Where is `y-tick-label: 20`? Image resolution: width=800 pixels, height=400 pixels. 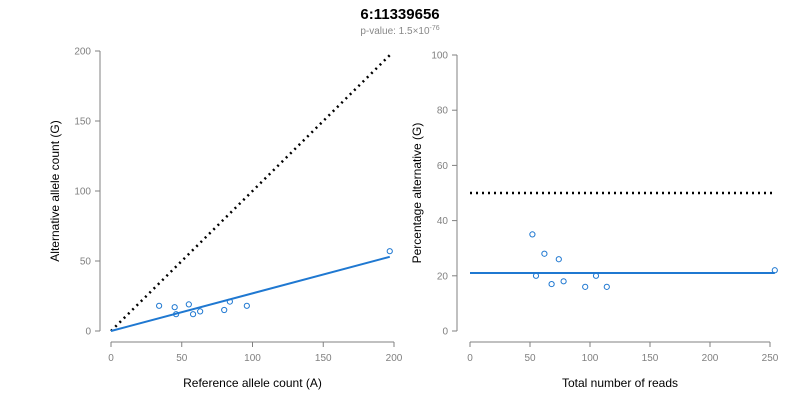
y-tick-label: 20 is located at coordinates (443, 276).